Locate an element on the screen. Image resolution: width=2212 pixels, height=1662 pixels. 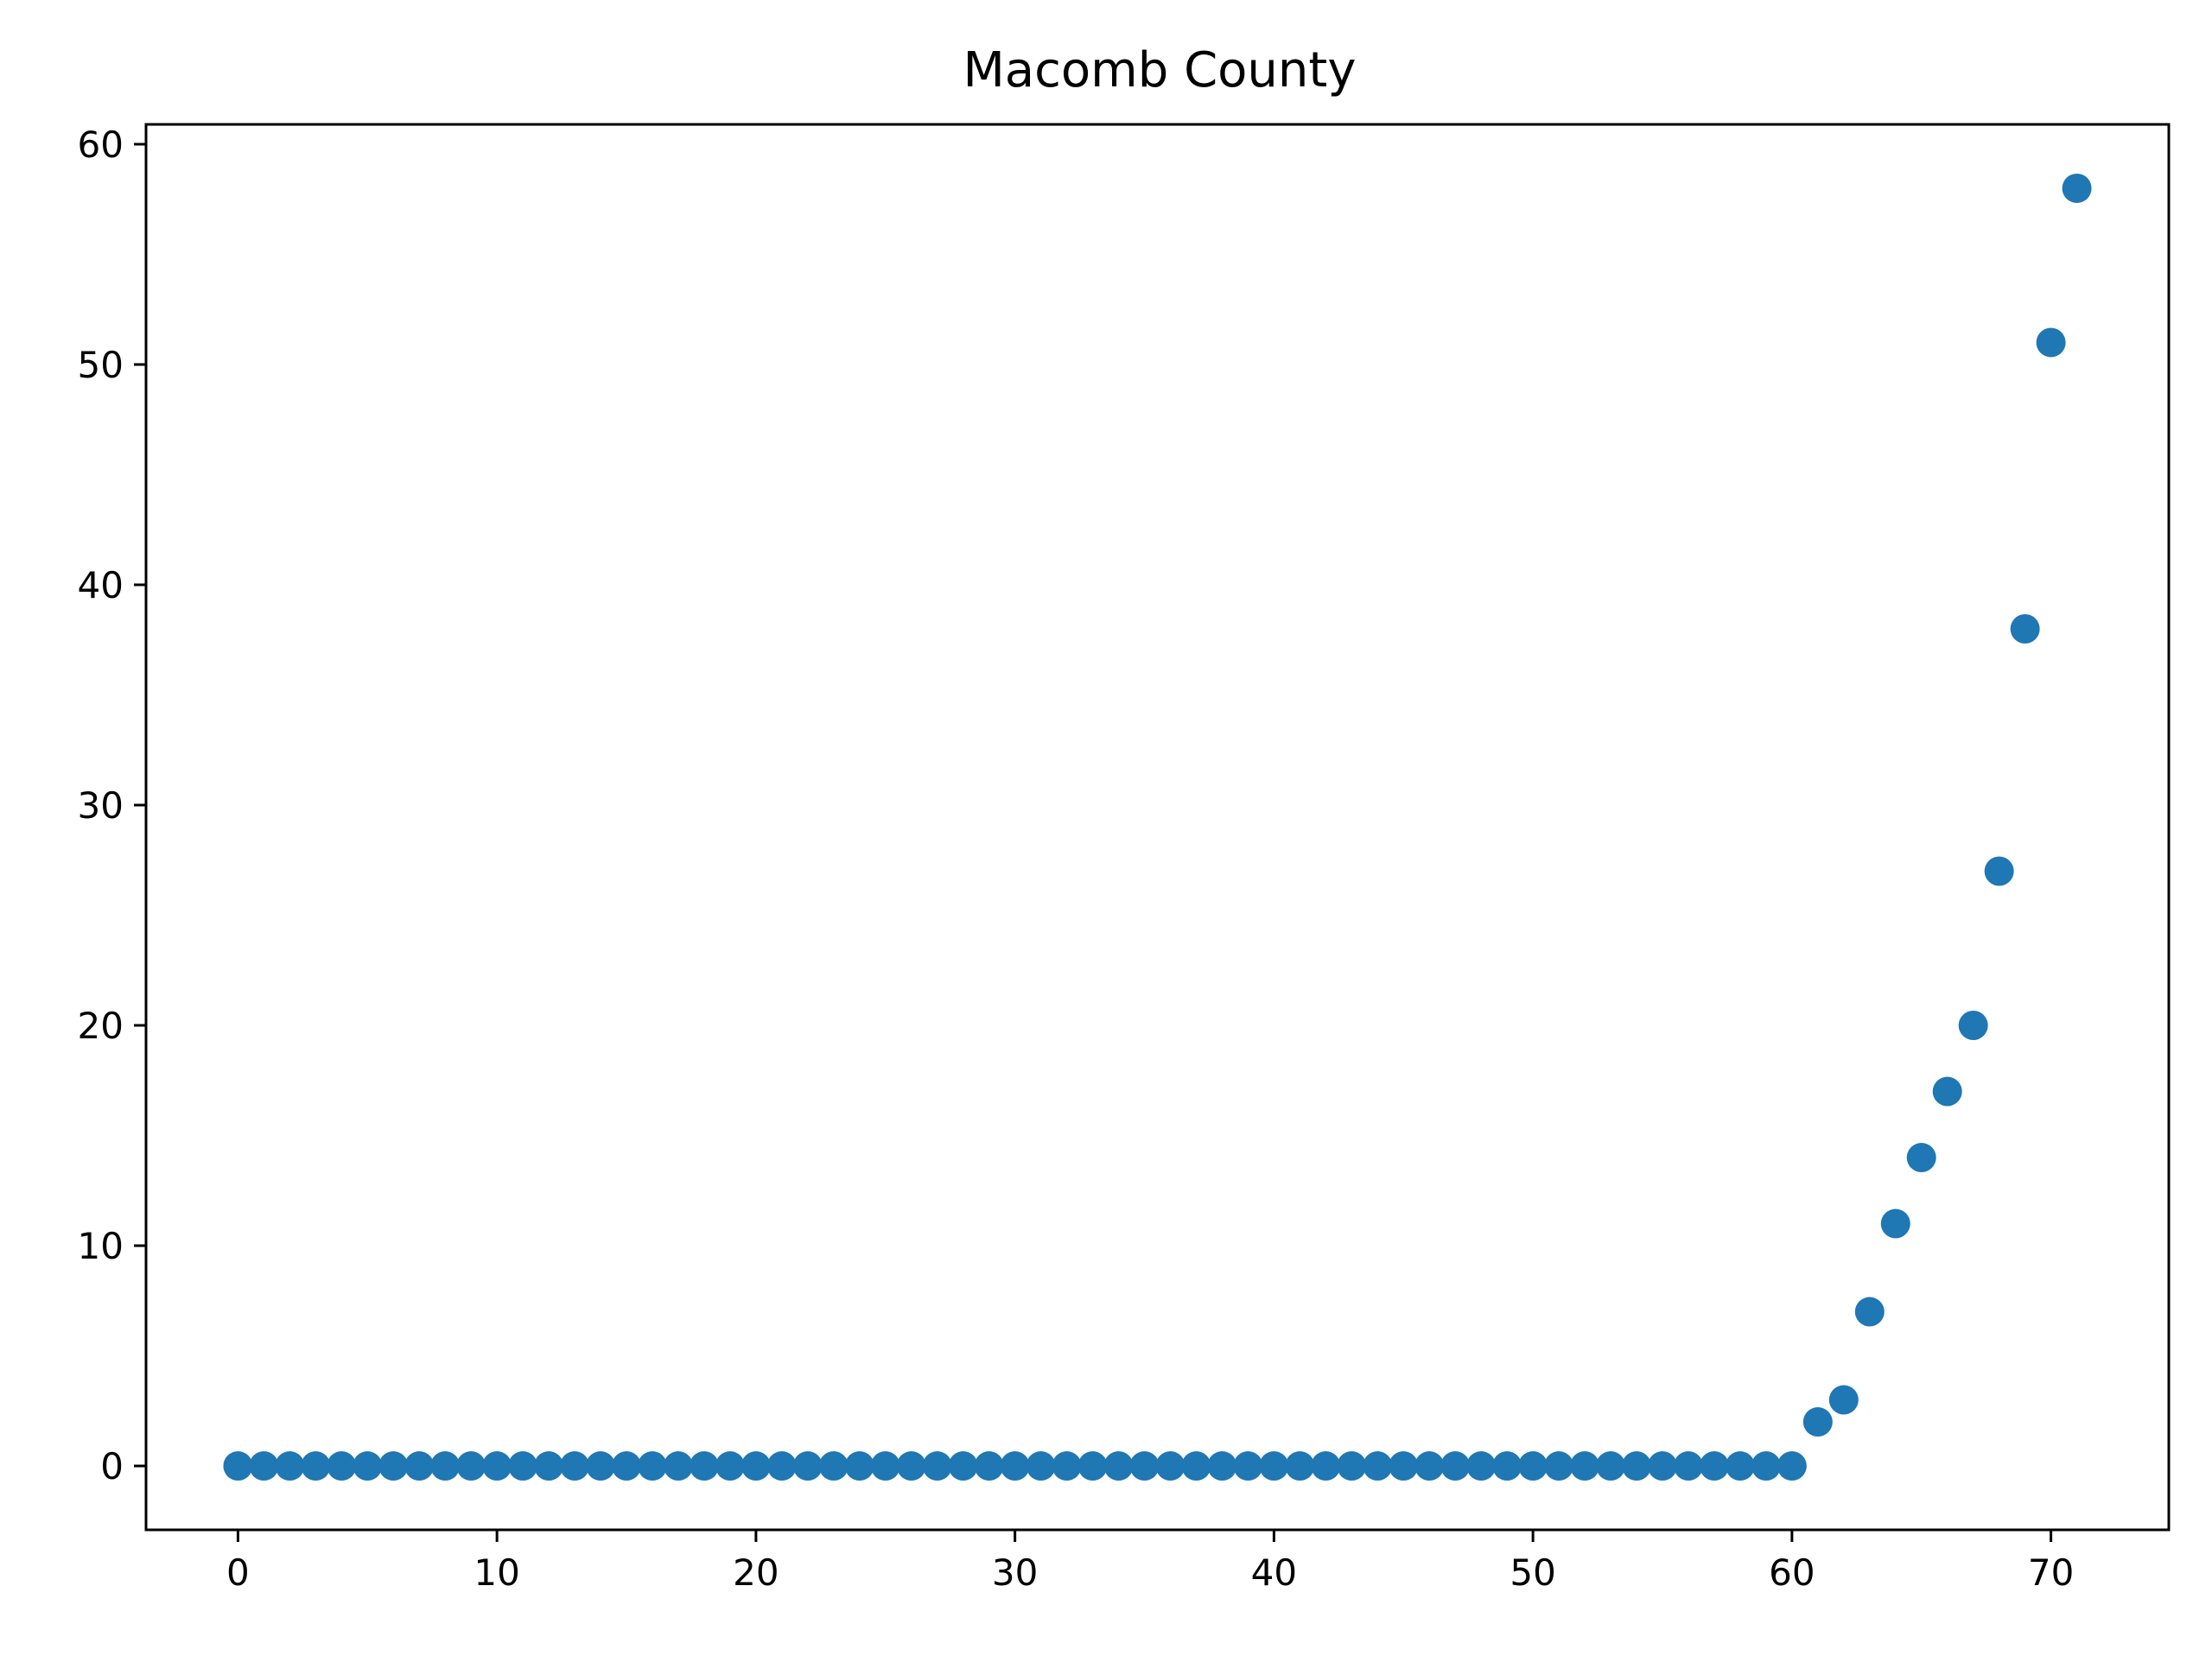
x-tick-label: 0 is located at coordinates (238, 1572).